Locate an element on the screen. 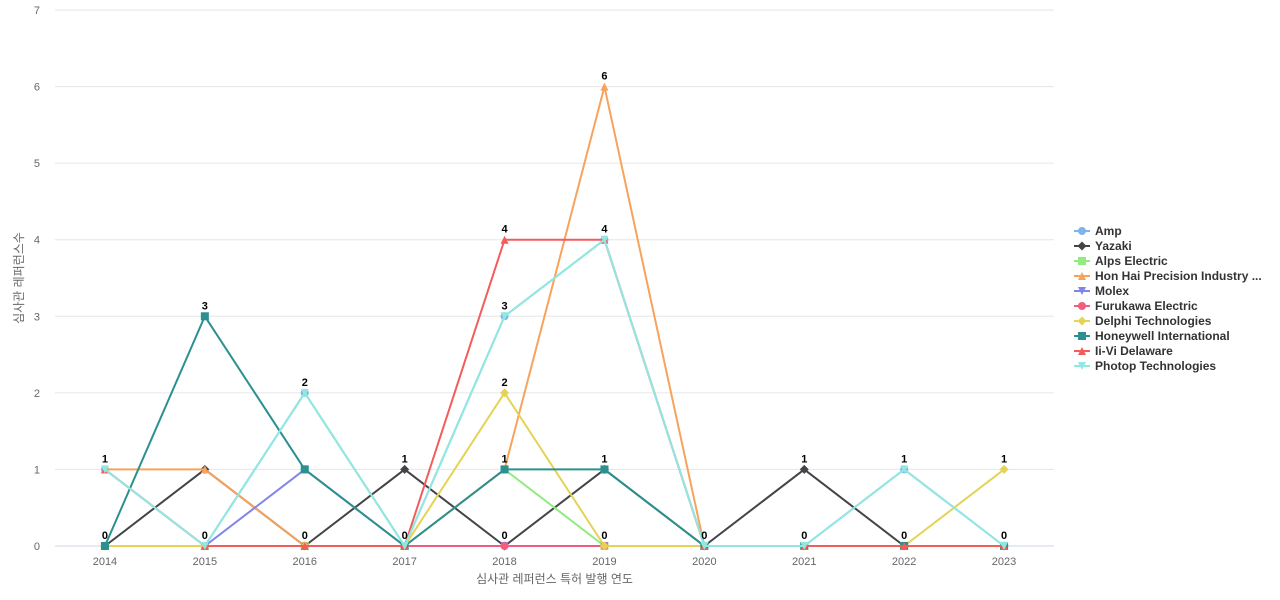 Image resolution: width=1280 pixels, height=600 pixels. y-tick-label: 5 is located at coordinates (37, 164).